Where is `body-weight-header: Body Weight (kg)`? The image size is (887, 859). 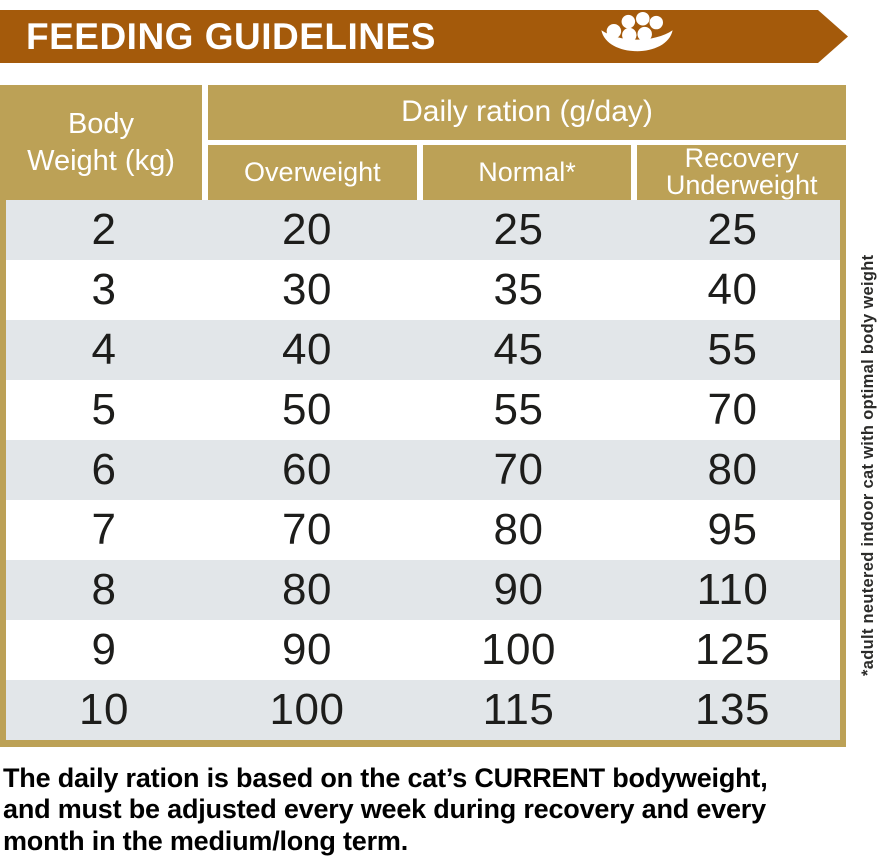 body-weight-header: Body Weight (kg) is located at coordinates (101, 142).